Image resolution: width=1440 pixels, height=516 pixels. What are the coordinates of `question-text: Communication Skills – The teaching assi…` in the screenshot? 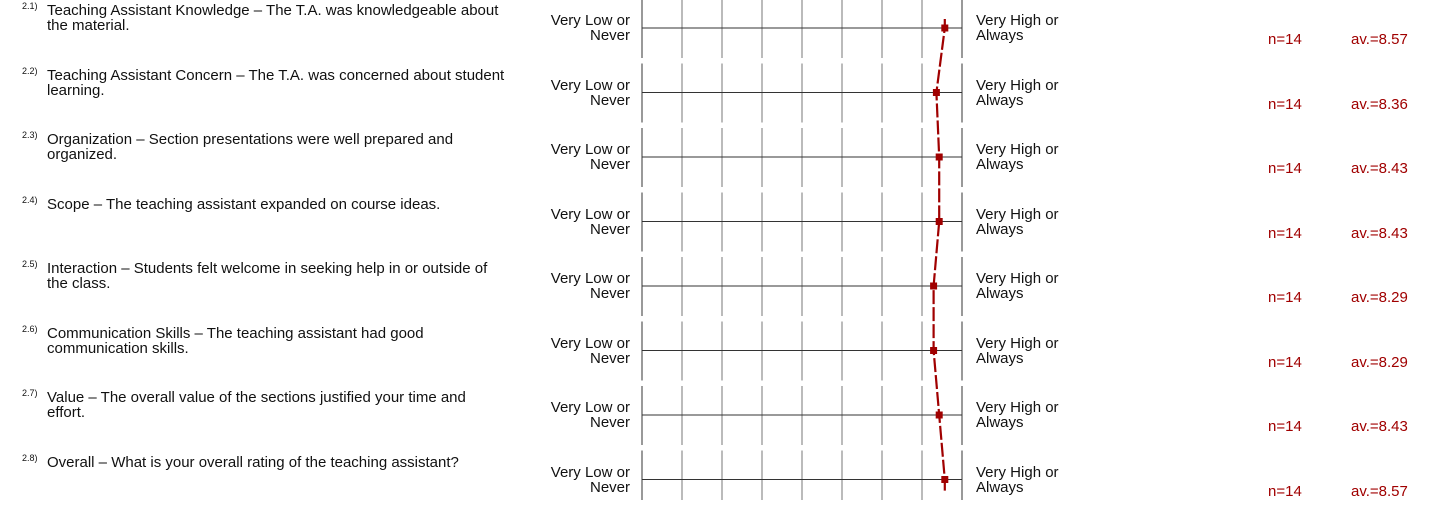 It's located at (235, 340).